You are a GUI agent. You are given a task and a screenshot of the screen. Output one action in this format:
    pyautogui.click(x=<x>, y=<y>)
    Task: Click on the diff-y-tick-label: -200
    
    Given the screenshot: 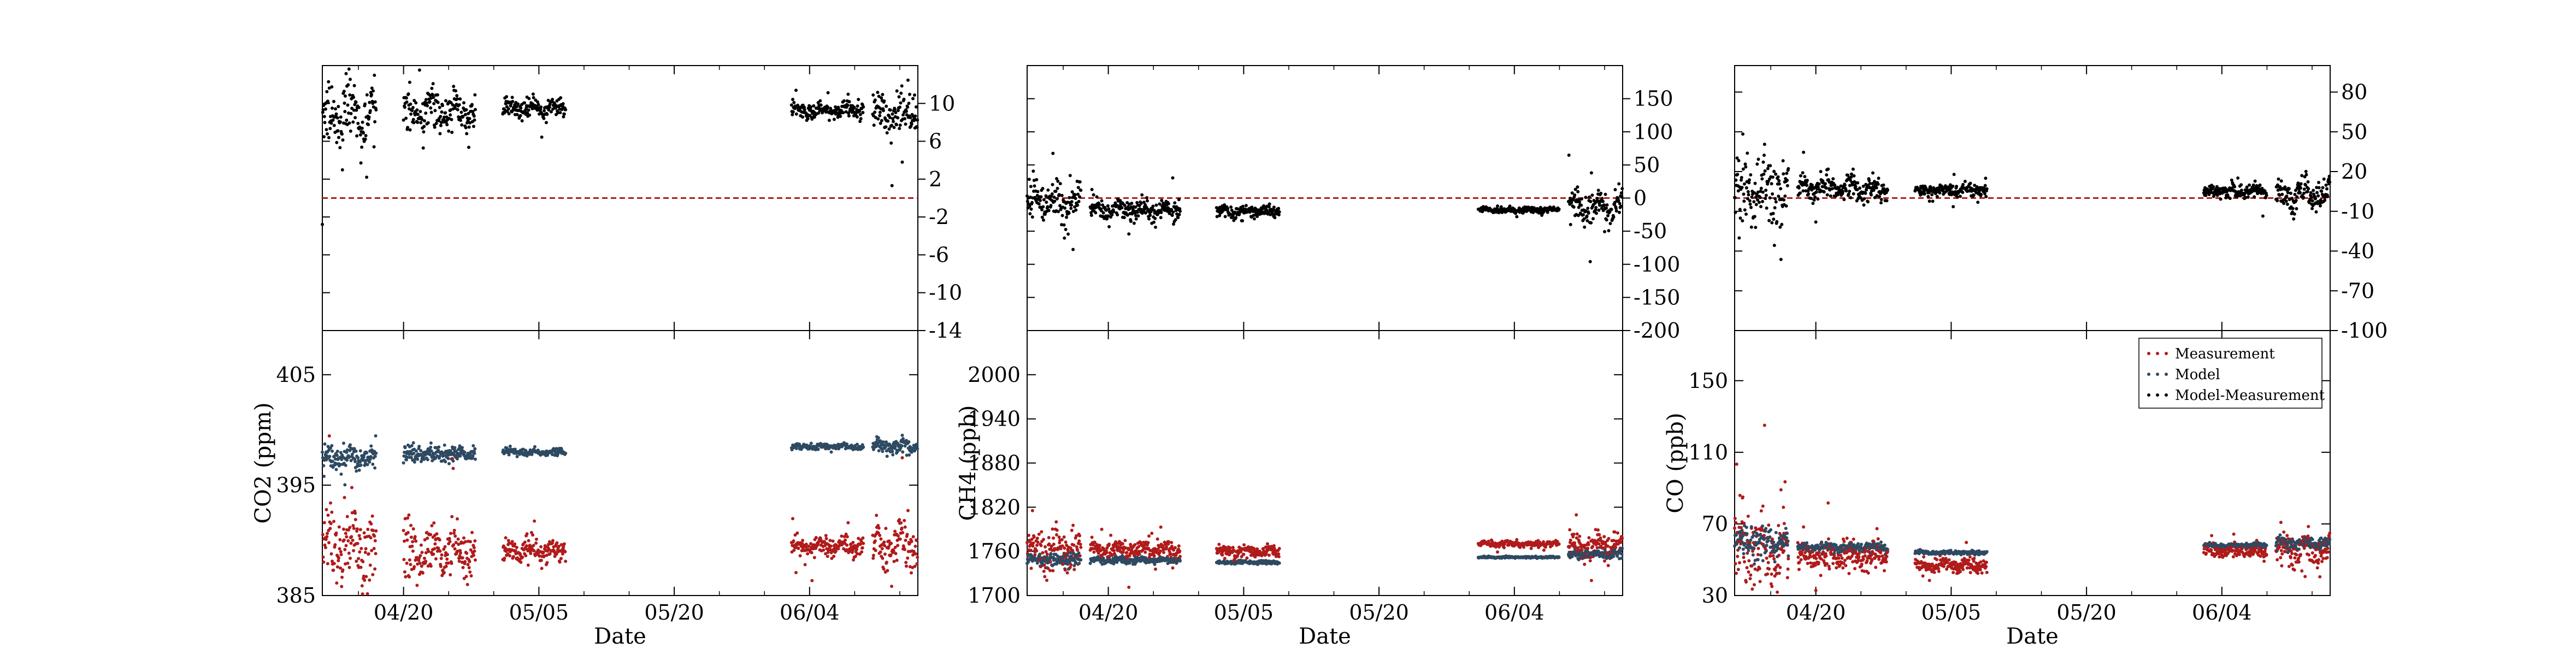 What is the action you would take?
    pyautogui.click(x=1657, y=331)
    